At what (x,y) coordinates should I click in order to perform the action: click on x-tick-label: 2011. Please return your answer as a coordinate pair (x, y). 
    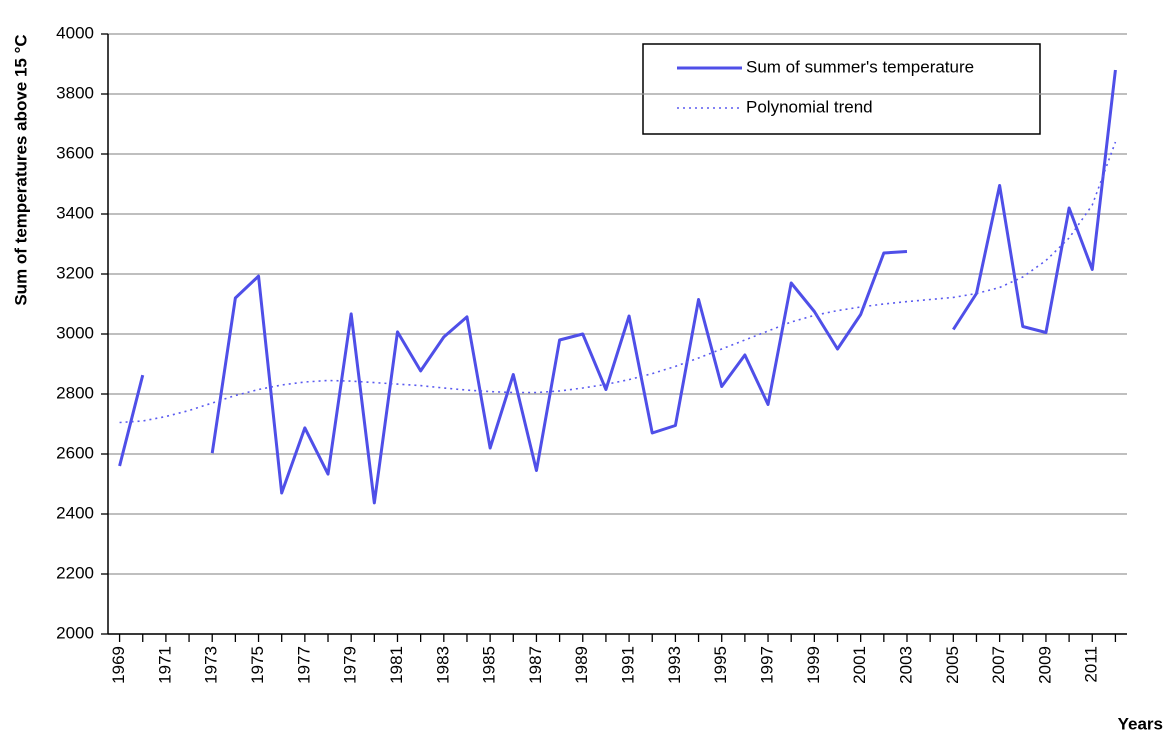
    Looking at the image, I should click on (1091, 664).